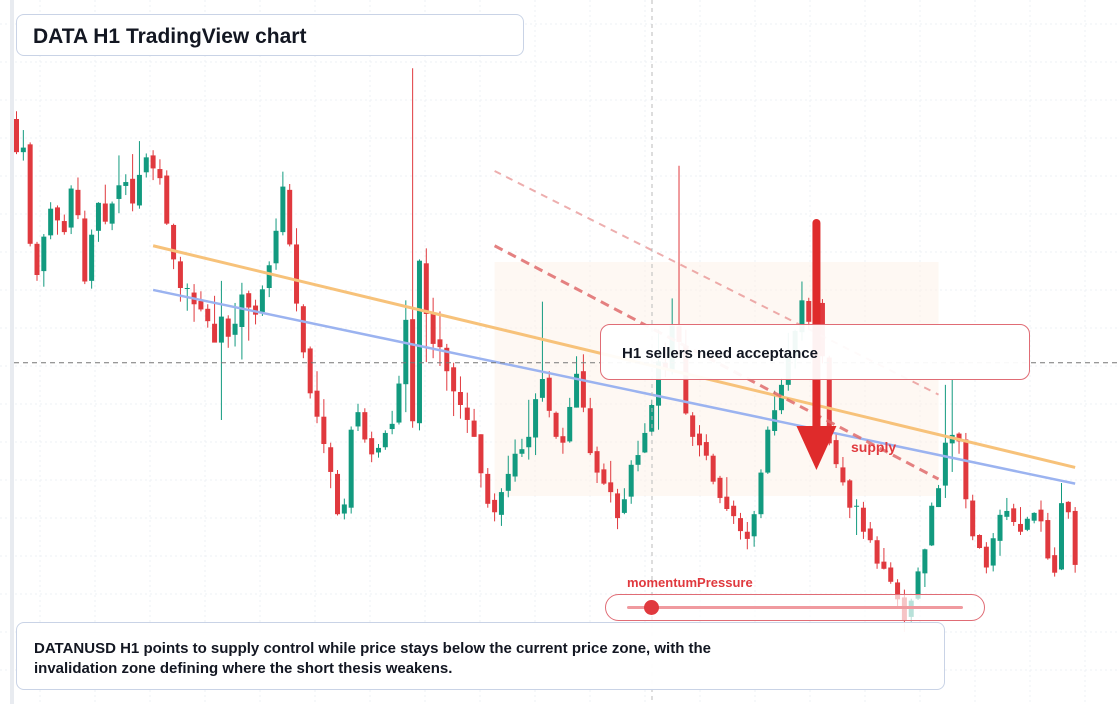 The image size is (1120, 704). I want to click on arrow-head, so click(816, 448).